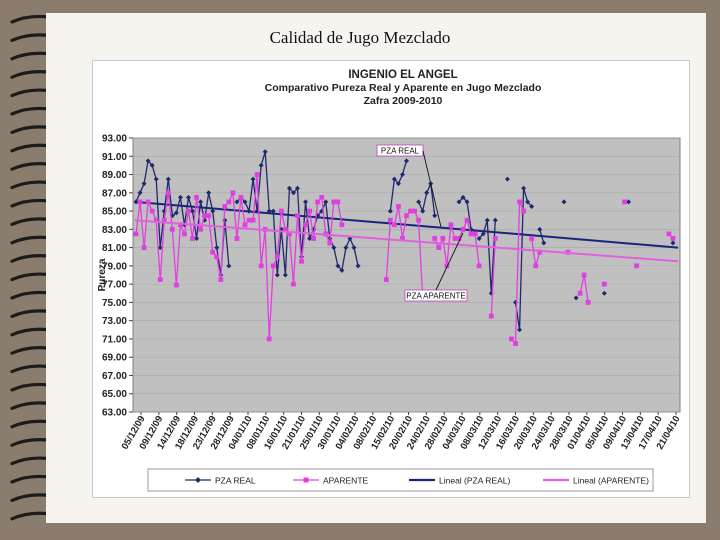 The width and height of the screenshot is (720, 540). What do you see at coordinates (114, 266) in the screenshot?
I see `y-tick-label: 79.00` at bounding box center [114, 266].